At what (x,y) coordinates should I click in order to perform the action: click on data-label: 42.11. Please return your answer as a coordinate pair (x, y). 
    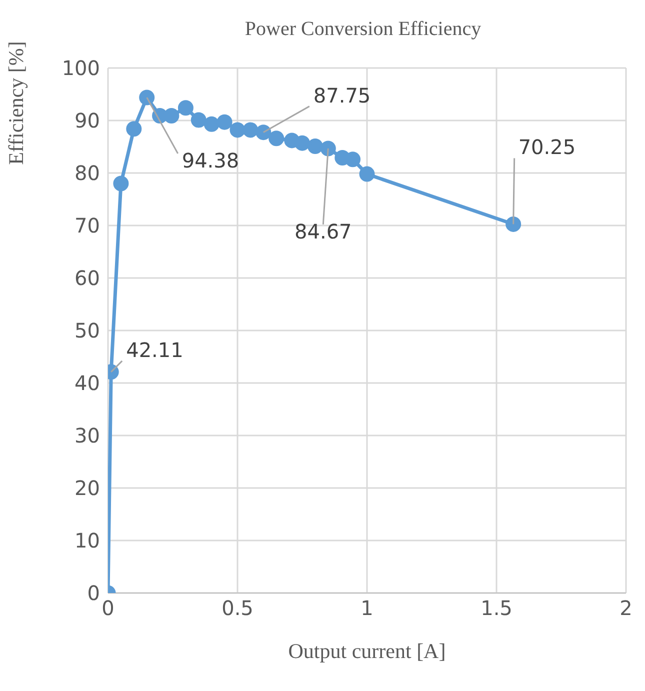
    Looking at the image, I should click on (155, 350).